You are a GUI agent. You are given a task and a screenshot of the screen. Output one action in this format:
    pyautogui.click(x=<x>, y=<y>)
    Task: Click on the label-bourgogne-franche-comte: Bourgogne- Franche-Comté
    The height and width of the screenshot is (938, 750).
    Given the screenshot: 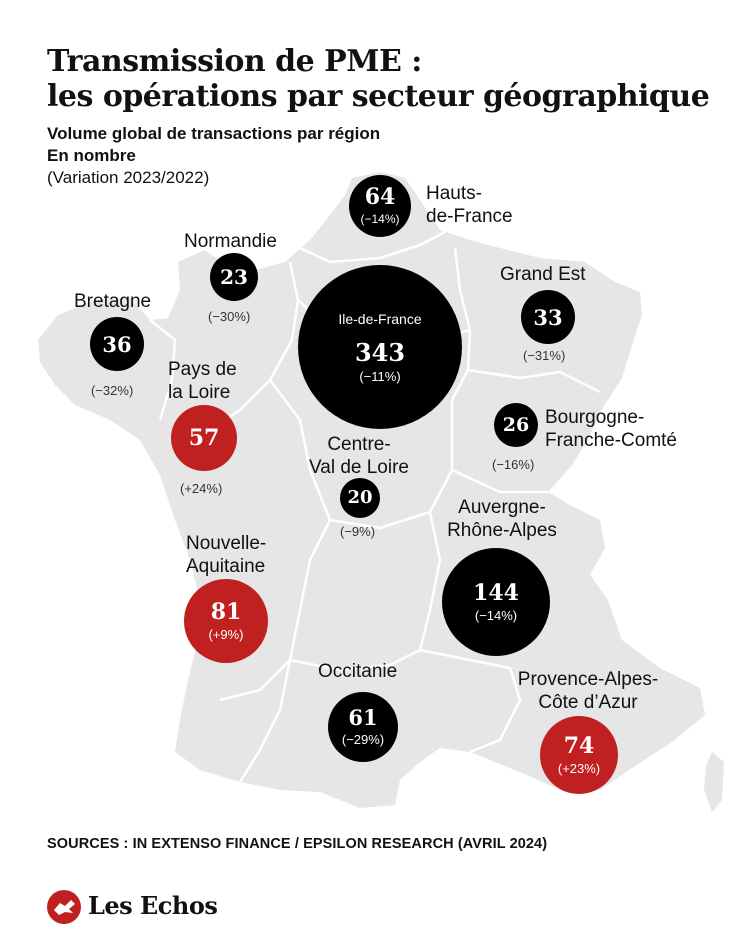 What is the action you would take?
    pyautogui.click(x=611, y=429)
    